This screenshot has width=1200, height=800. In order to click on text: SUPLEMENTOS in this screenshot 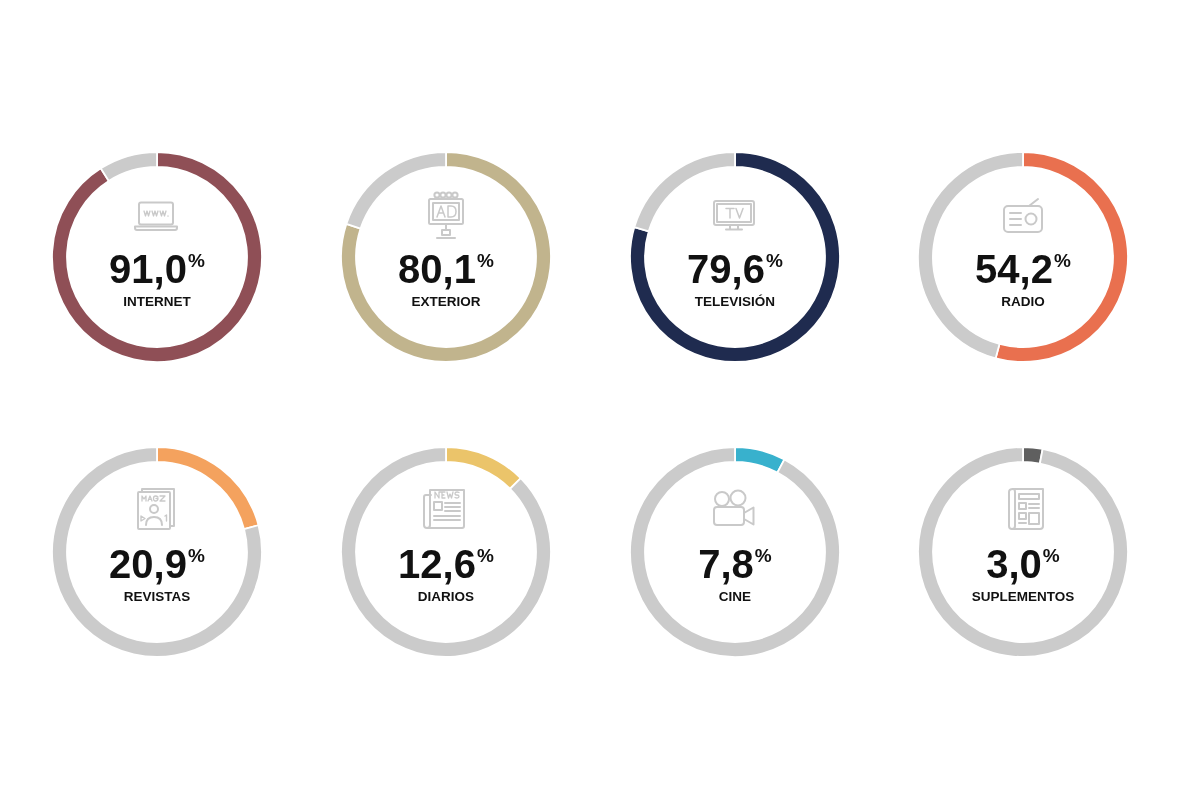, I will do `click(1023, 596)`.